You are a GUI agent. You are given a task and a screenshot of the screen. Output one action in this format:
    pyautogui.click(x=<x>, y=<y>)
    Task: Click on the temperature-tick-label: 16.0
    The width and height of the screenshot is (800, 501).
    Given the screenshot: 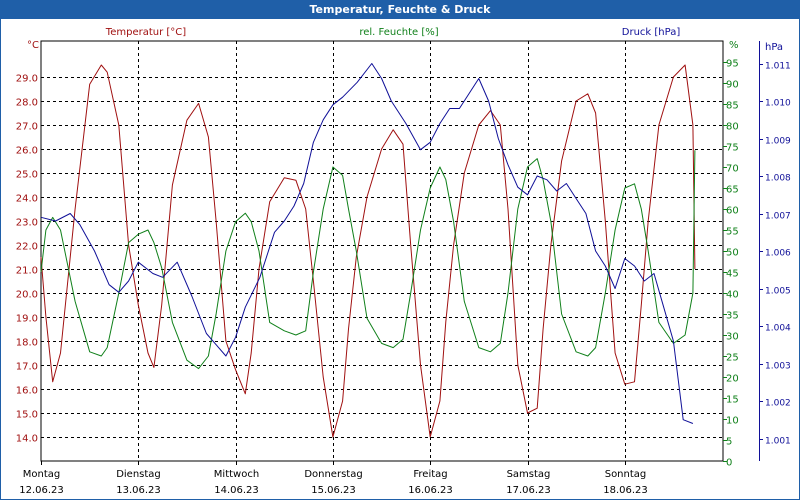 What is the action you would take?
    pyautogui.click(x=27, y=391)
    